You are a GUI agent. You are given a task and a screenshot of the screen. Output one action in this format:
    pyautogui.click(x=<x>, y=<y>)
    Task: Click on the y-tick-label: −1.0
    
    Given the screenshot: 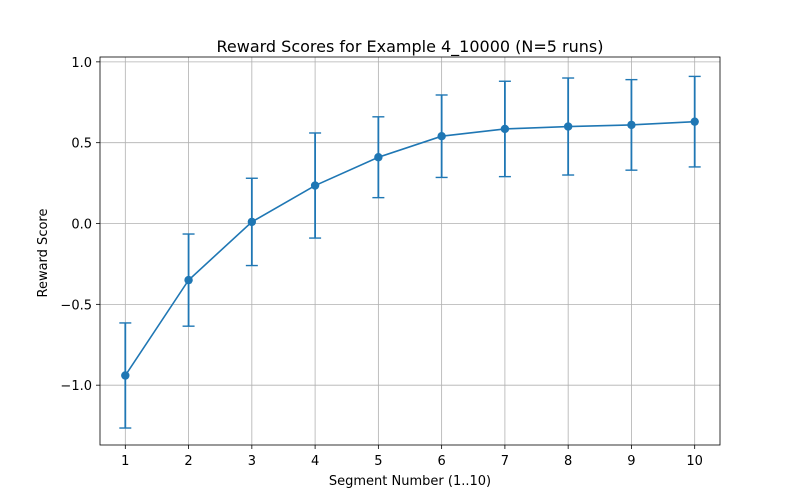 What is the action you would take?
    pyautogui.click(x=76, y=386)
    